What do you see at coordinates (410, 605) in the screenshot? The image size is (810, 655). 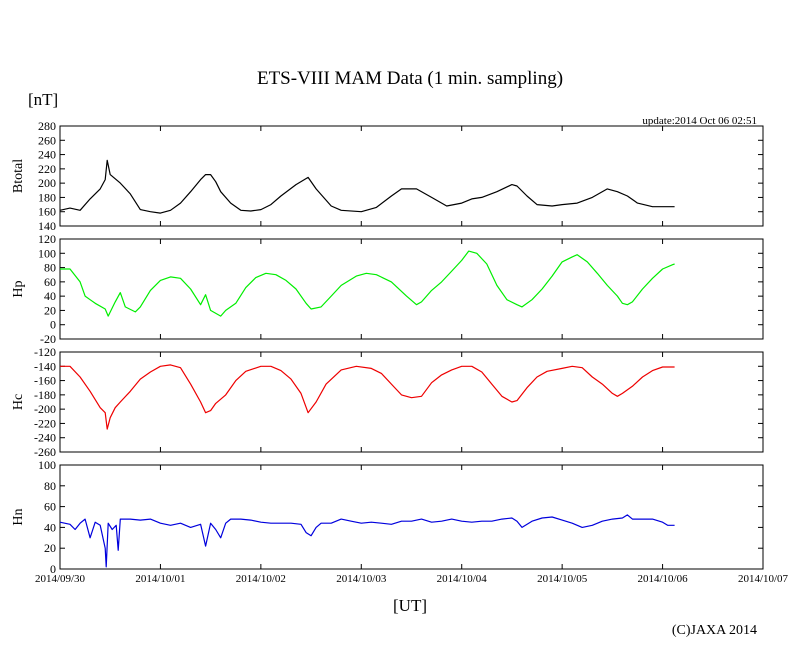 I see `x-axis-label: [UT]` at bounding box center [410, 605].